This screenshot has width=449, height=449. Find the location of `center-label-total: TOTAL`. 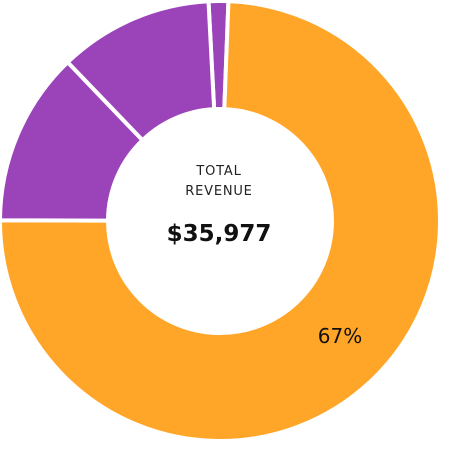

center-label-total: TOTAL is located at coordinates (218, 171).